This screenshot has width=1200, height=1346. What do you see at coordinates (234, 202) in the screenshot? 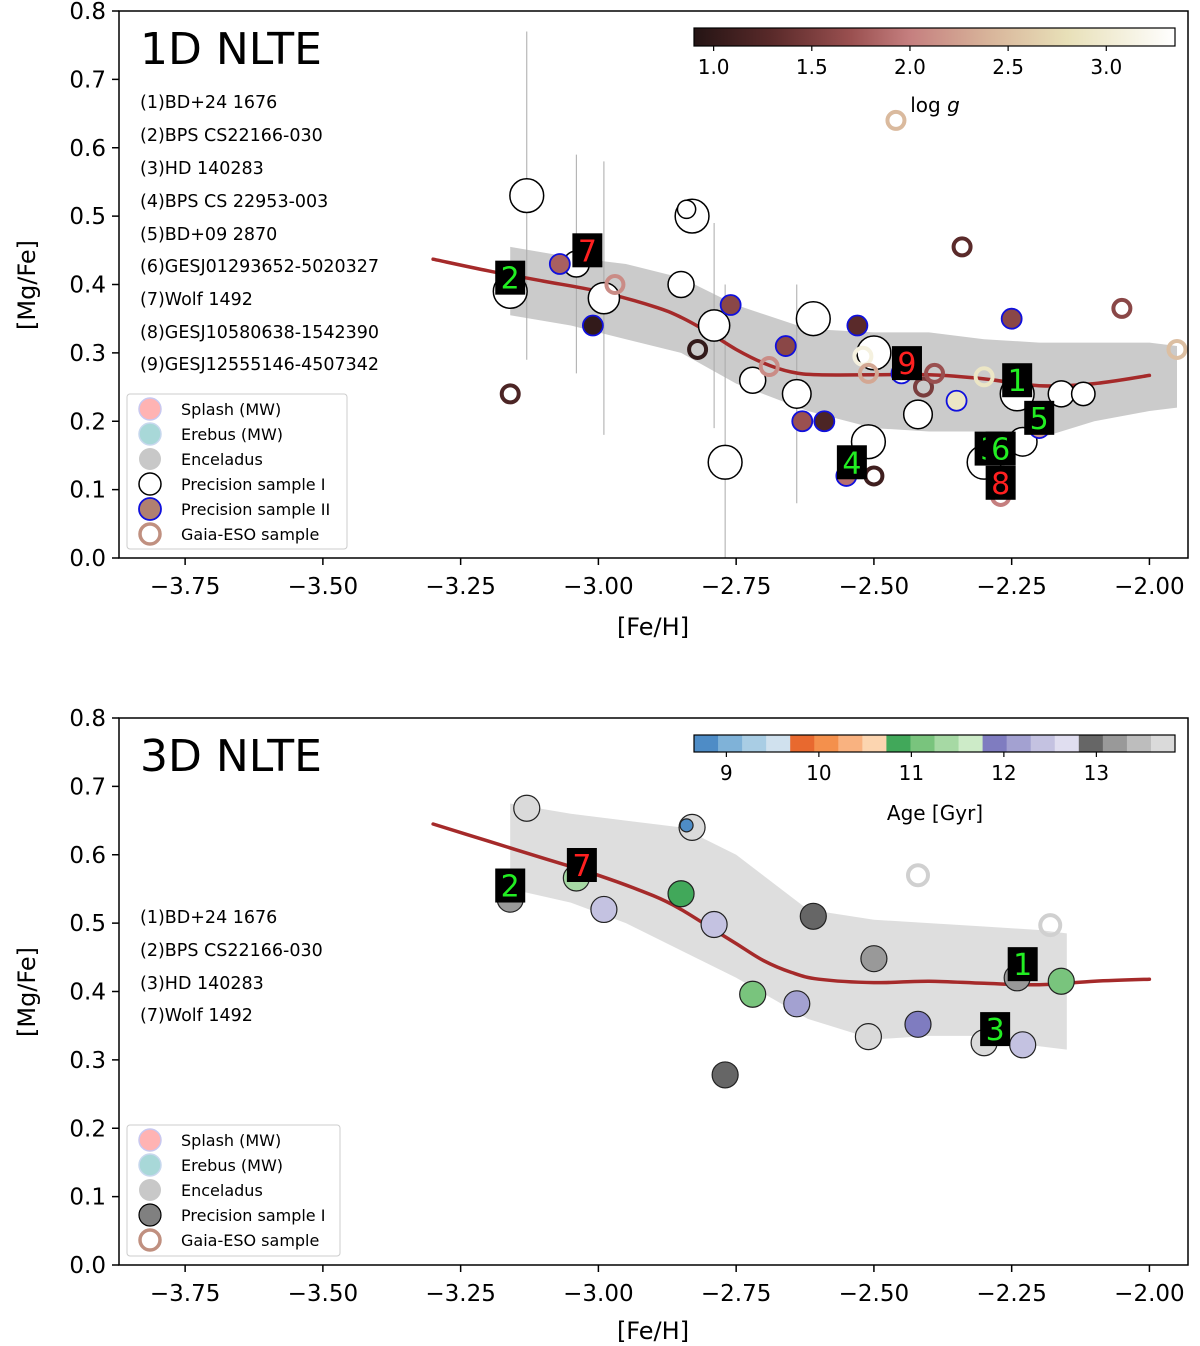
I see `star-list-item: (4)BPS CS 22953-003` at bounding box center [234, 202].